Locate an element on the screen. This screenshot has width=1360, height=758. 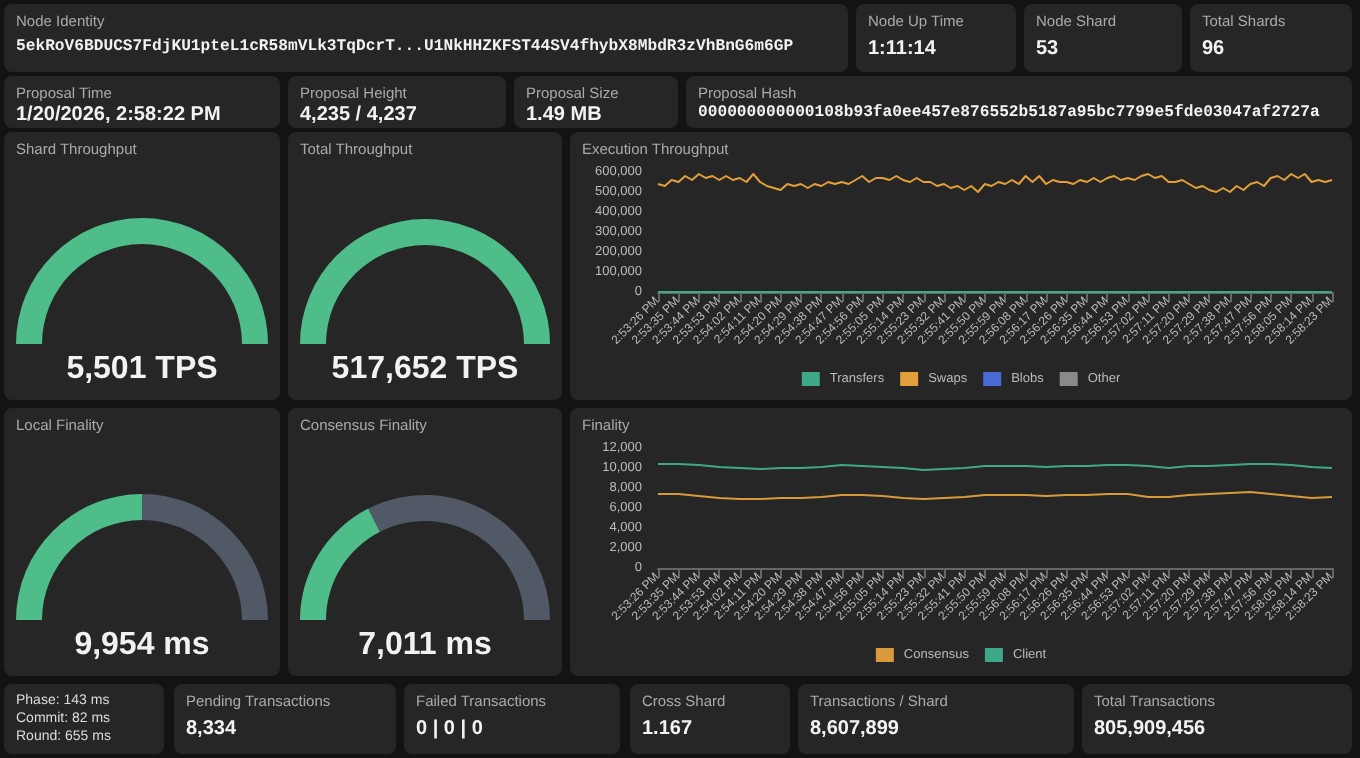
text: 1.49 MB is located at coordinates (564, 115).